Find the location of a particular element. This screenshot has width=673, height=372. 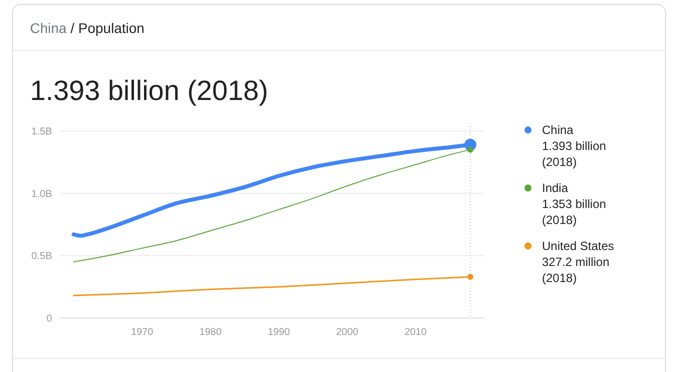

text: 327.2 million (2018) is located at coordinates (576, 270).